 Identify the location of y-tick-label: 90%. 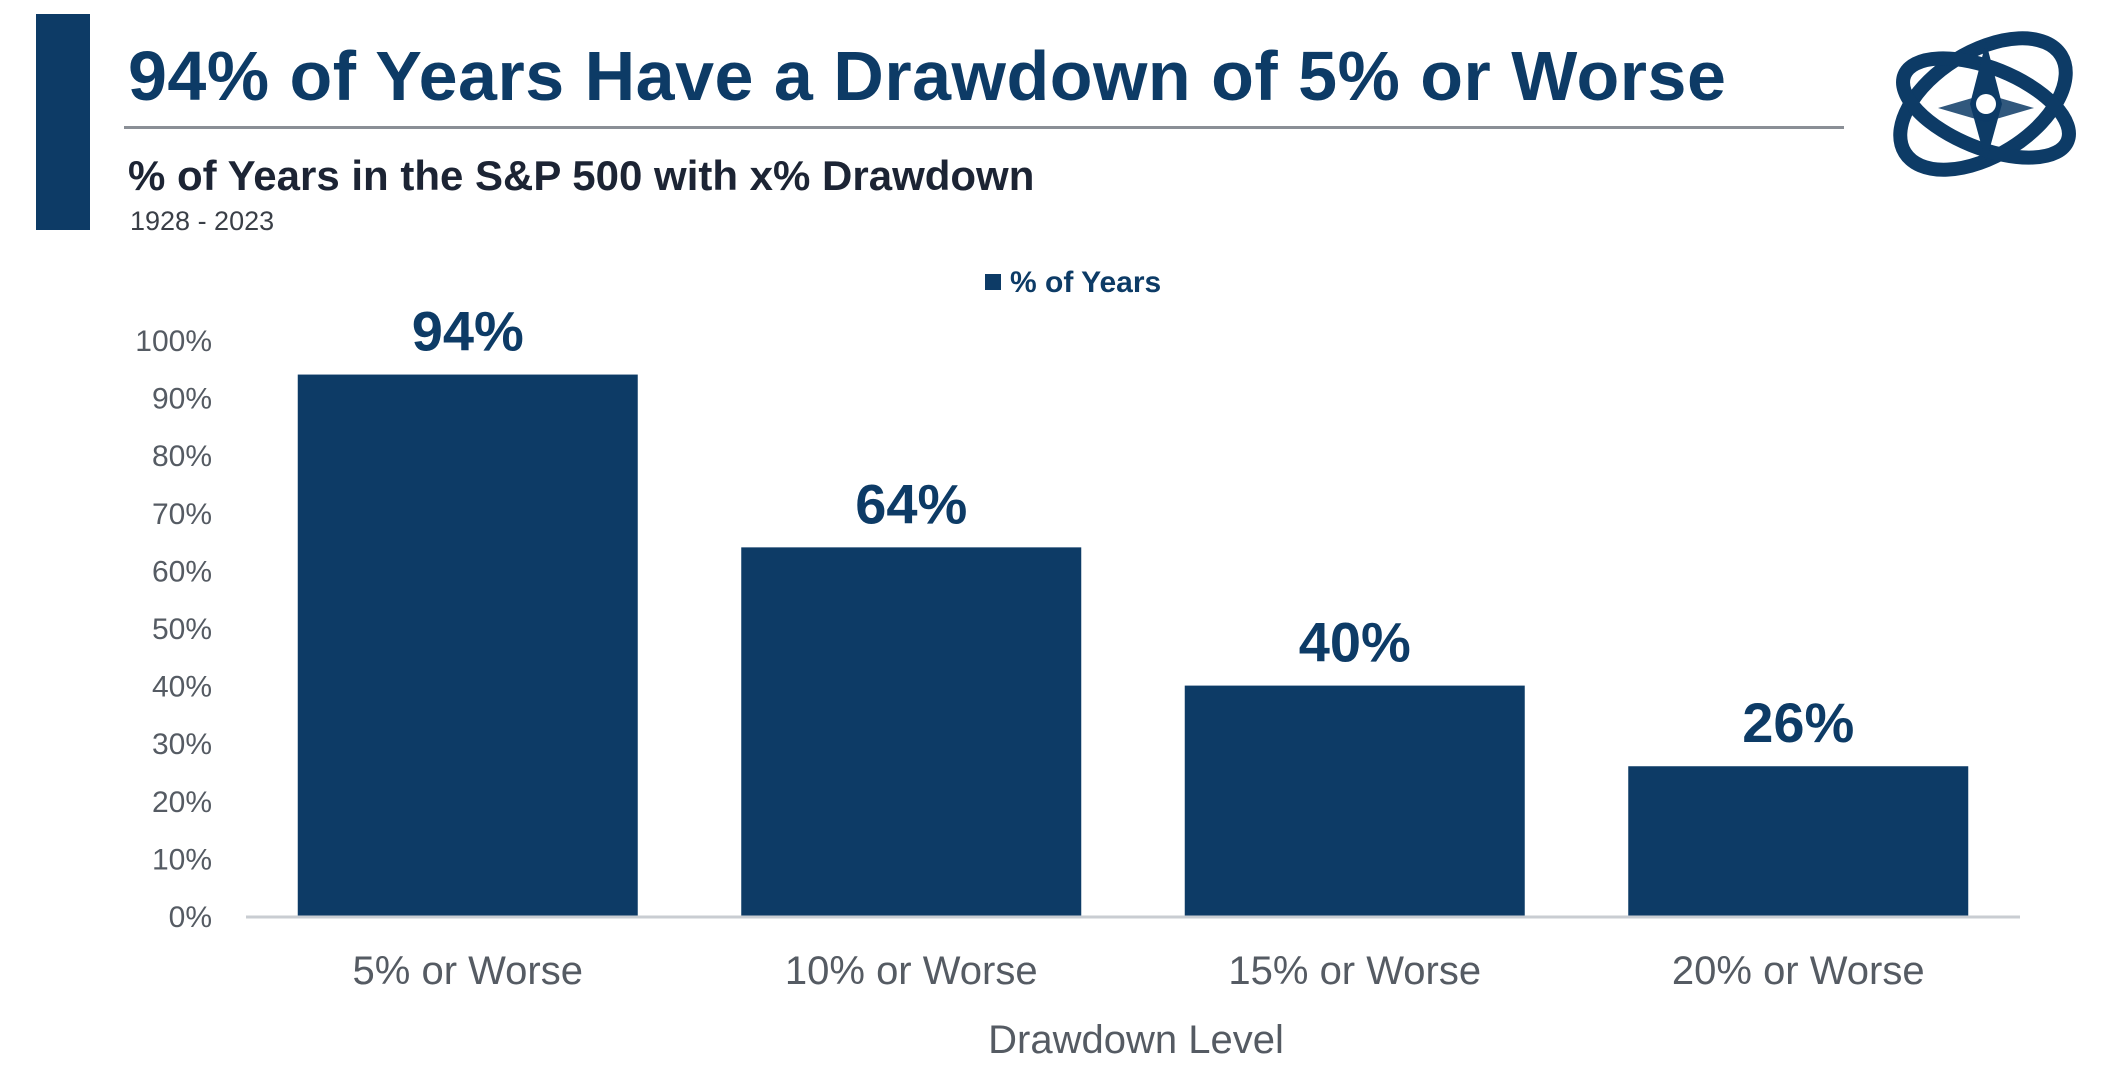
(182, 399).